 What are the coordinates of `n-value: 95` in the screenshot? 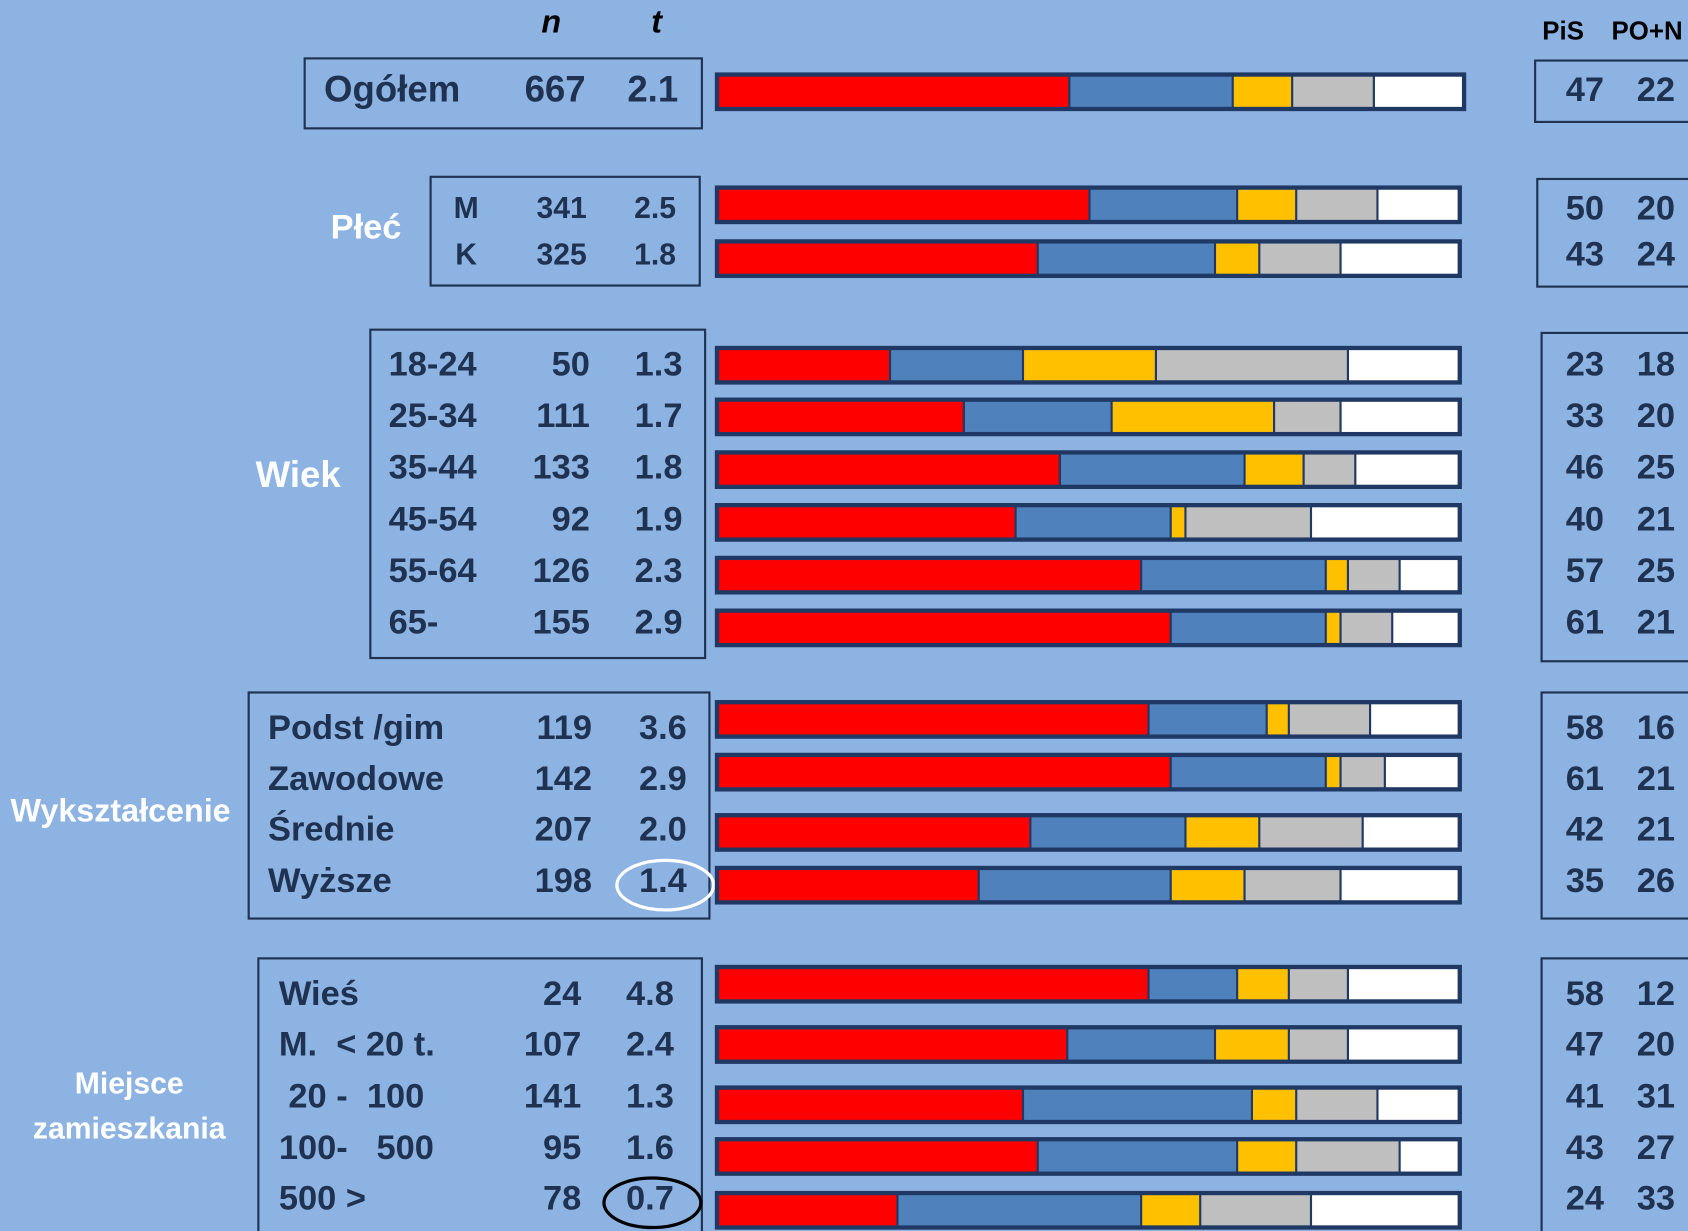 It's located at (562, 1148).